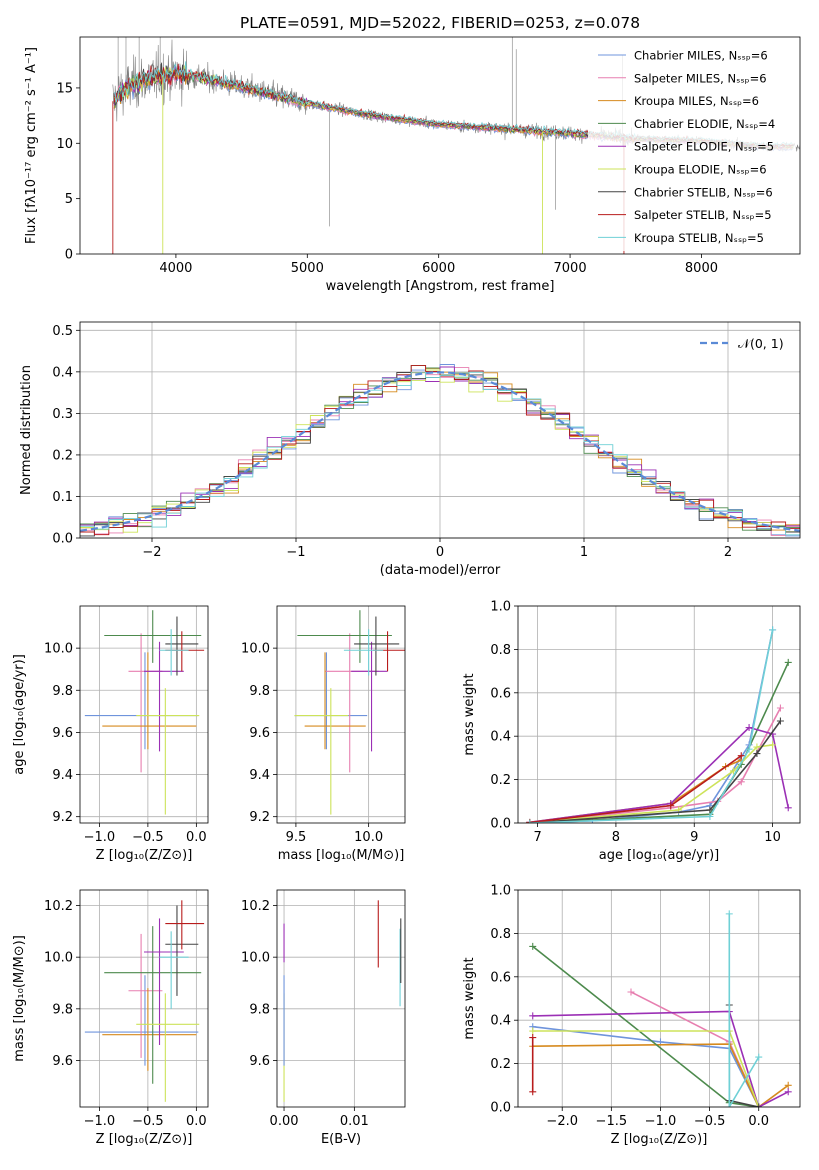 This screenshot has width=819, height=1170. What do you see at coordinates (700, 78) in the screenshot?
I see `legend-label: Salpeter MILES, Nₛₛₚ=6` at bounding box center [700, 78].